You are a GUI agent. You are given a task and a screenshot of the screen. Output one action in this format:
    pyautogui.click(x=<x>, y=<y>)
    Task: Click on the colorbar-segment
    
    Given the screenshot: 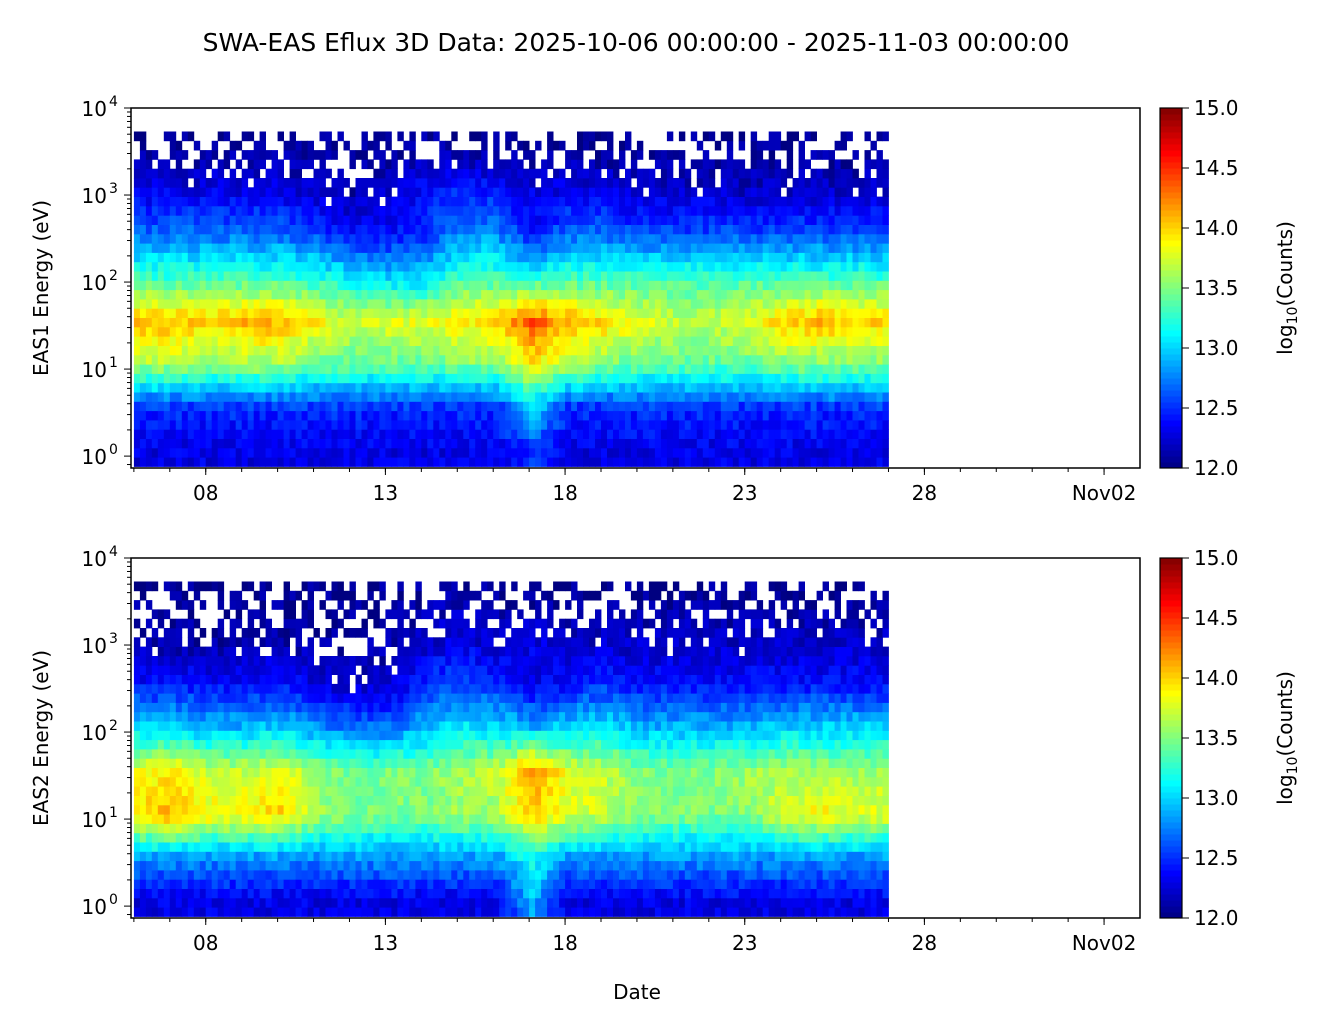 What is the action you would take?
    pyautogui.click(x=1171, y=405)
    